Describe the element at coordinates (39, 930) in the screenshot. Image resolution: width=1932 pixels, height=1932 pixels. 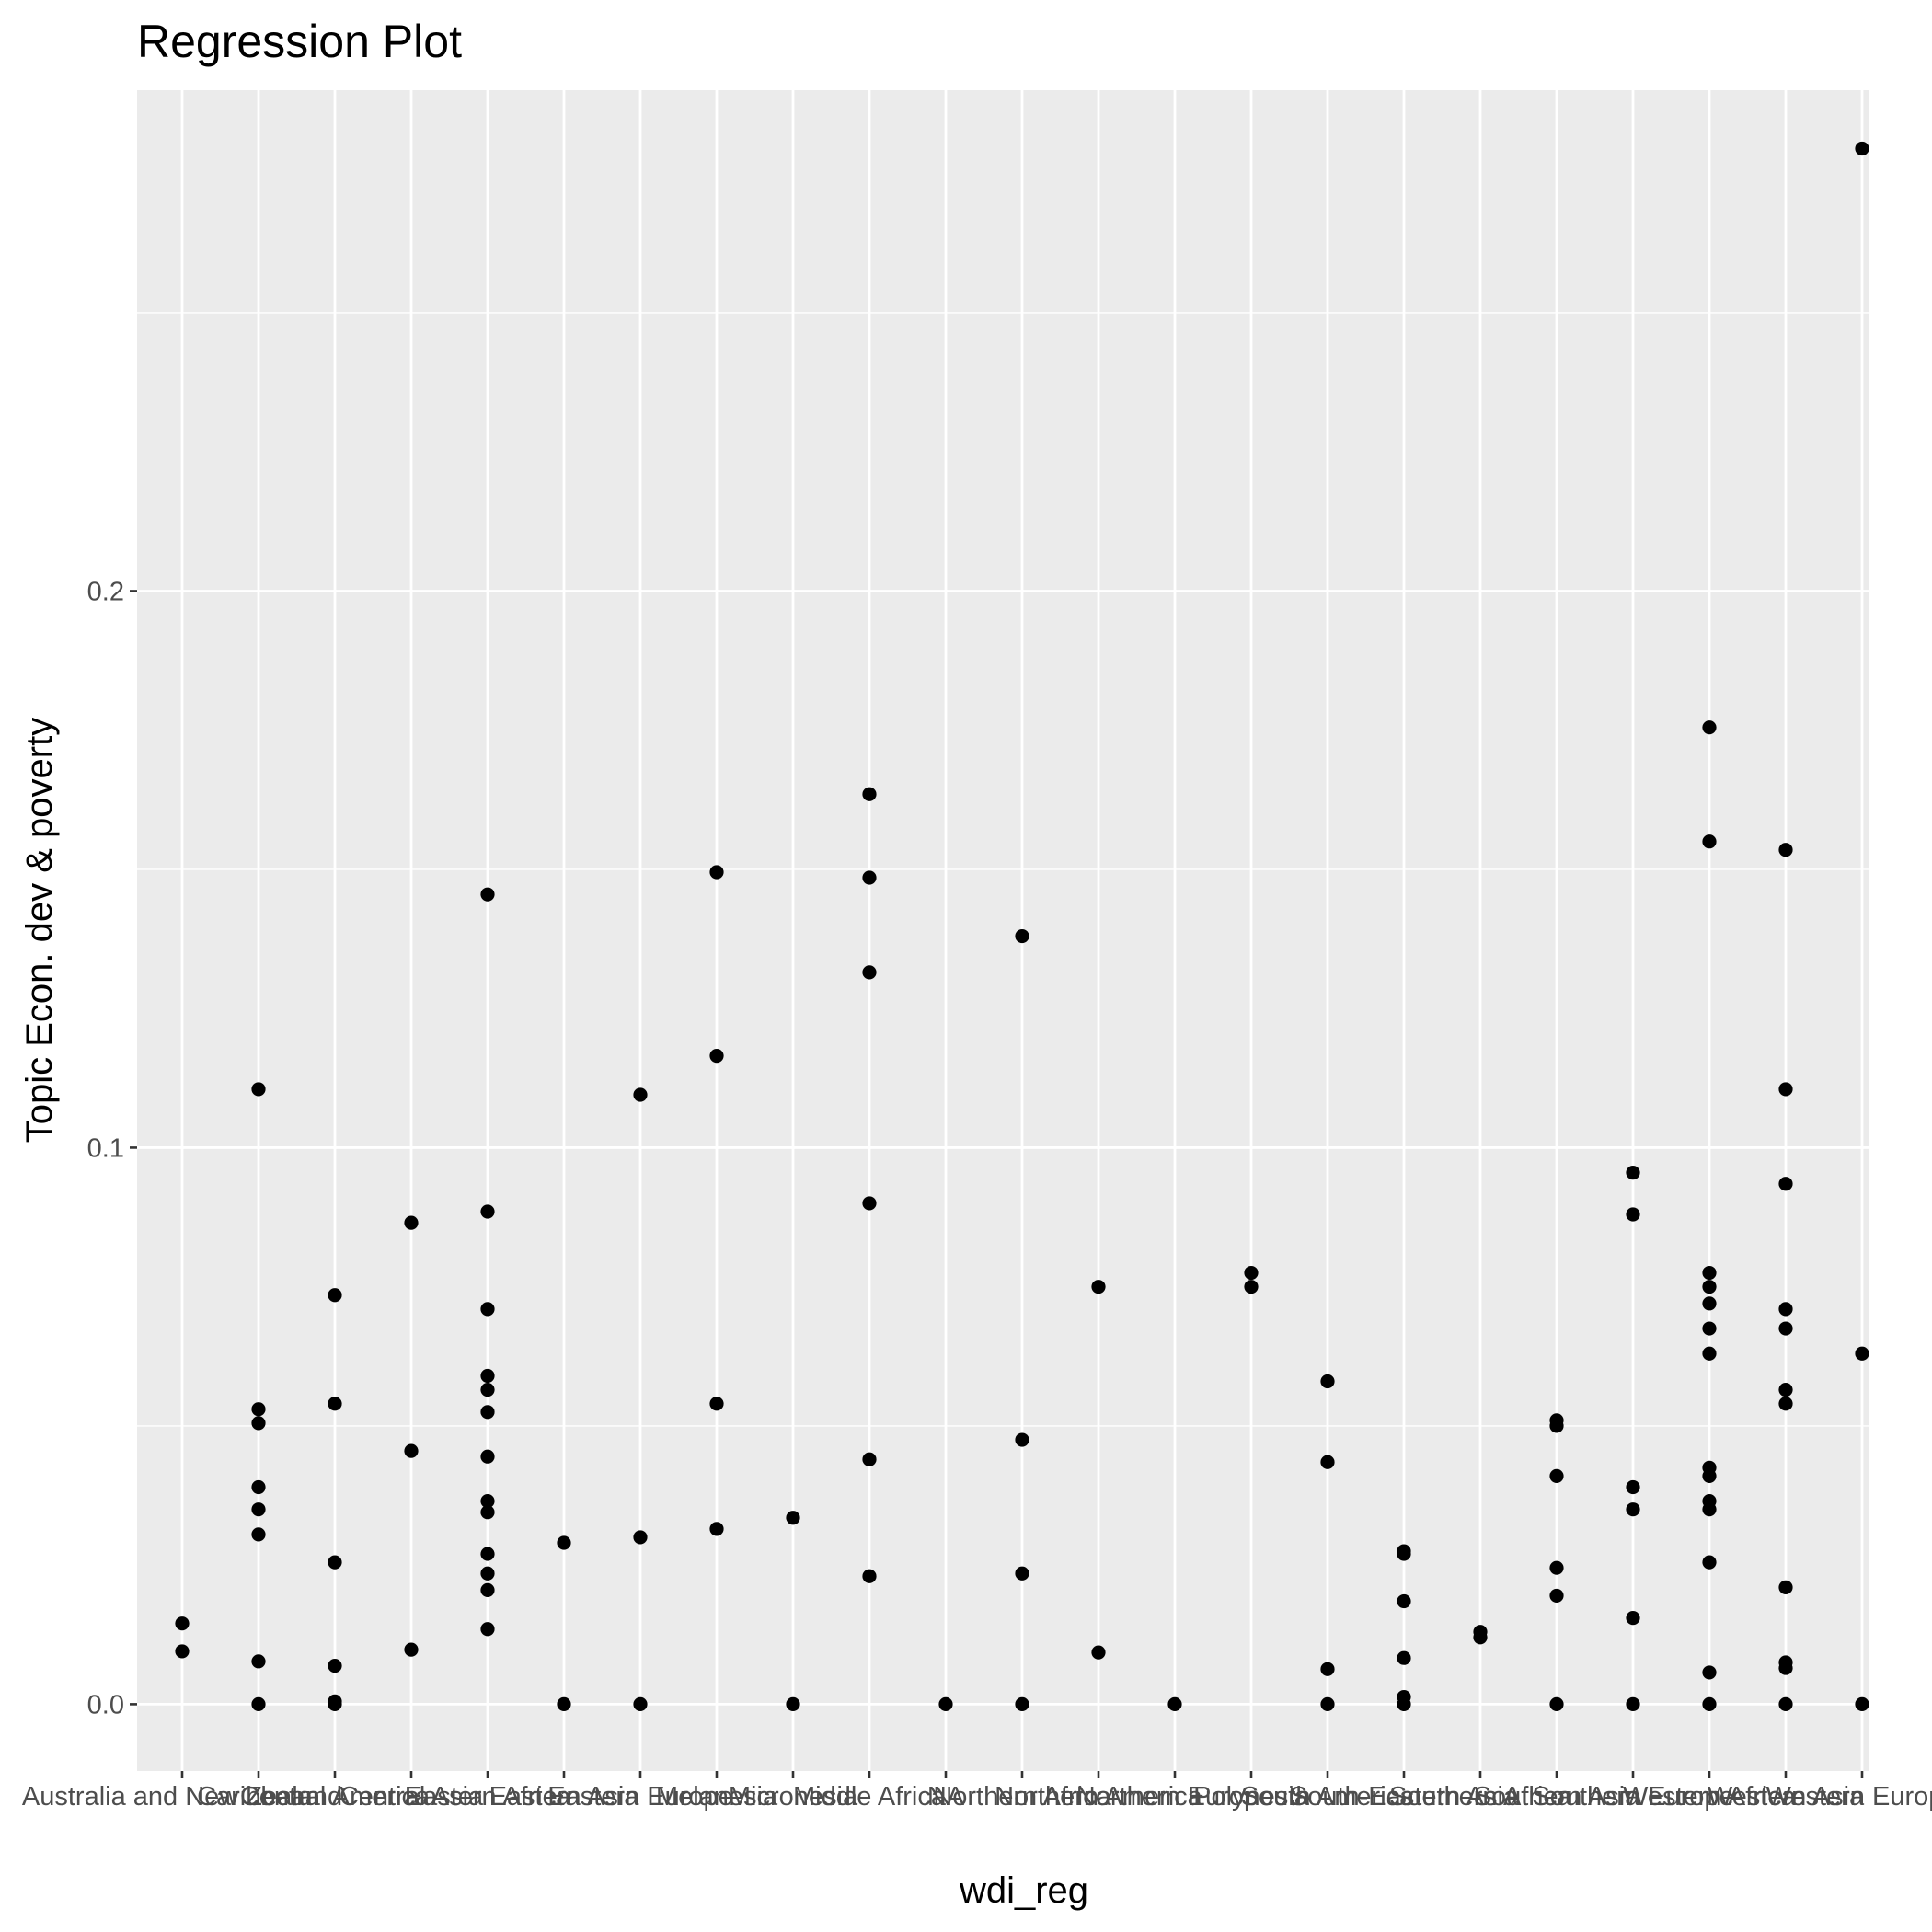
I see `y-axis-title: Topic Econ. dev & poverty` at that location.